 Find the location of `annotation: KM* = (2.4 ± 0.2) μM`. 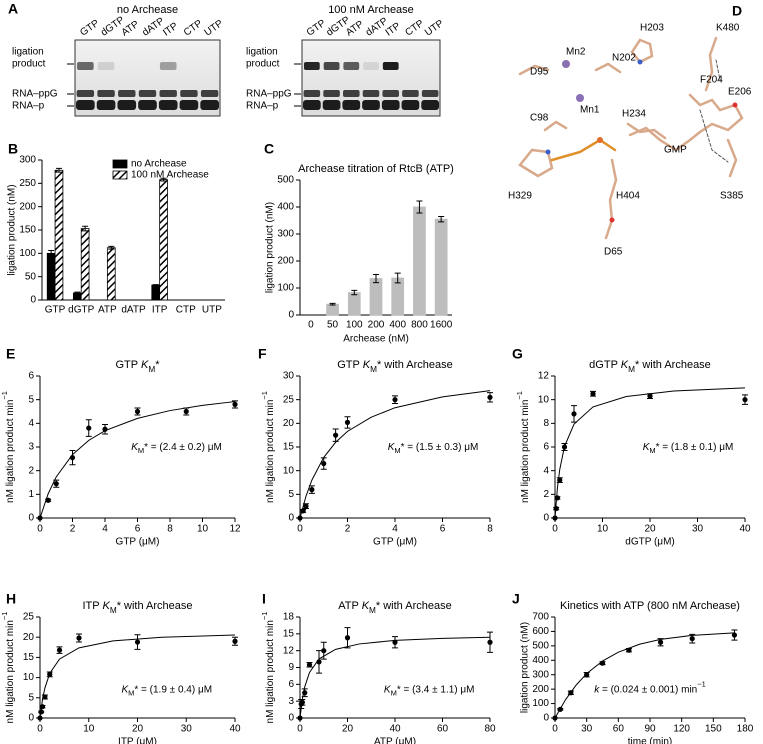

annotation: KM* = (2.4 ± 0.2) μM is located at coordinates (176, 449).